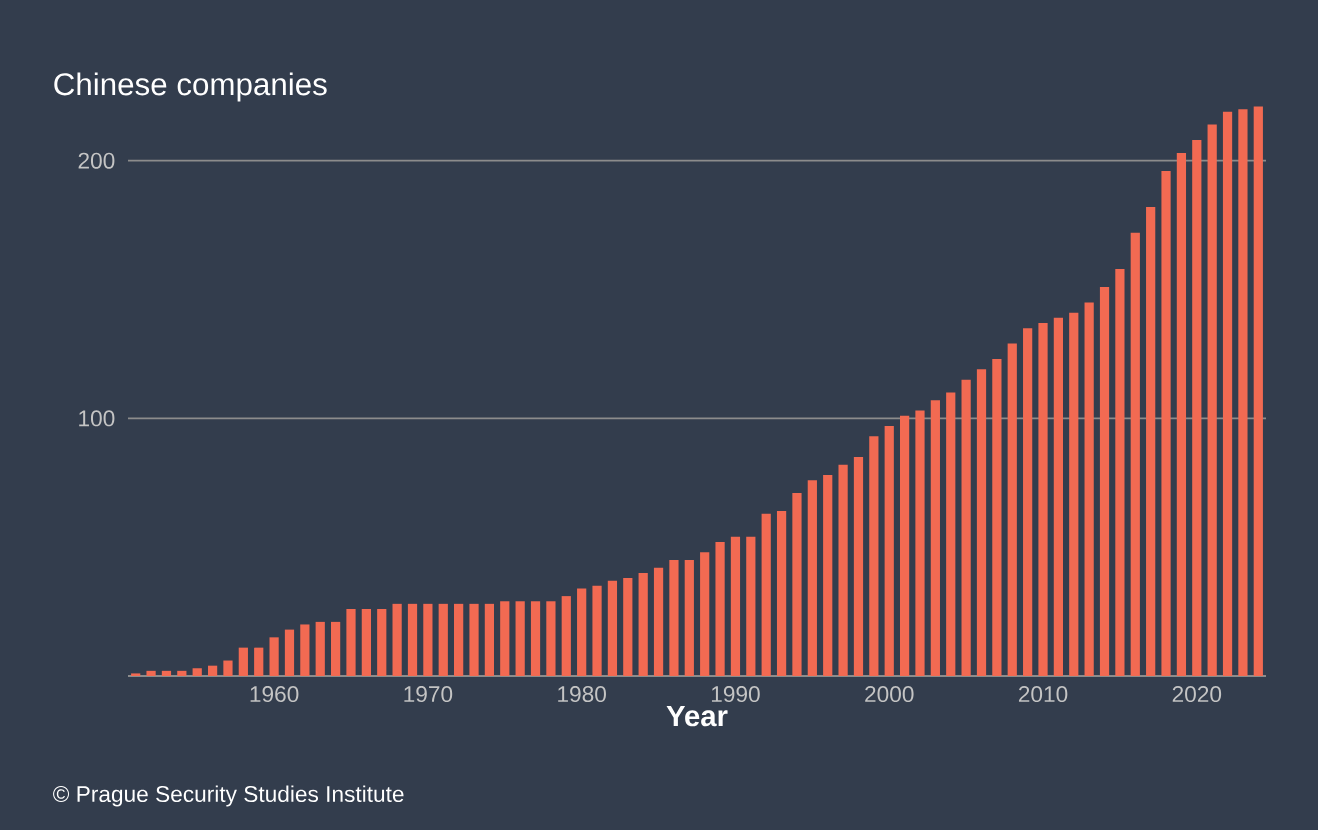 This screenshot has width=1318, height=830. What do you see at coordinates (889, 694) in the screenshot?
I see `x-tick-label: 2000` at bounding box center [889, 694].